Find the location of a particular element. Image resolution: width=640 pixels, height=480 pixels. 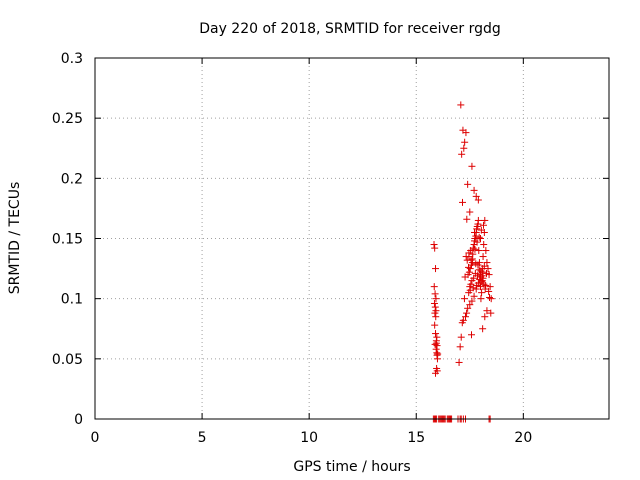

x-tick-label: 5 is located at coordinates (202, 438).